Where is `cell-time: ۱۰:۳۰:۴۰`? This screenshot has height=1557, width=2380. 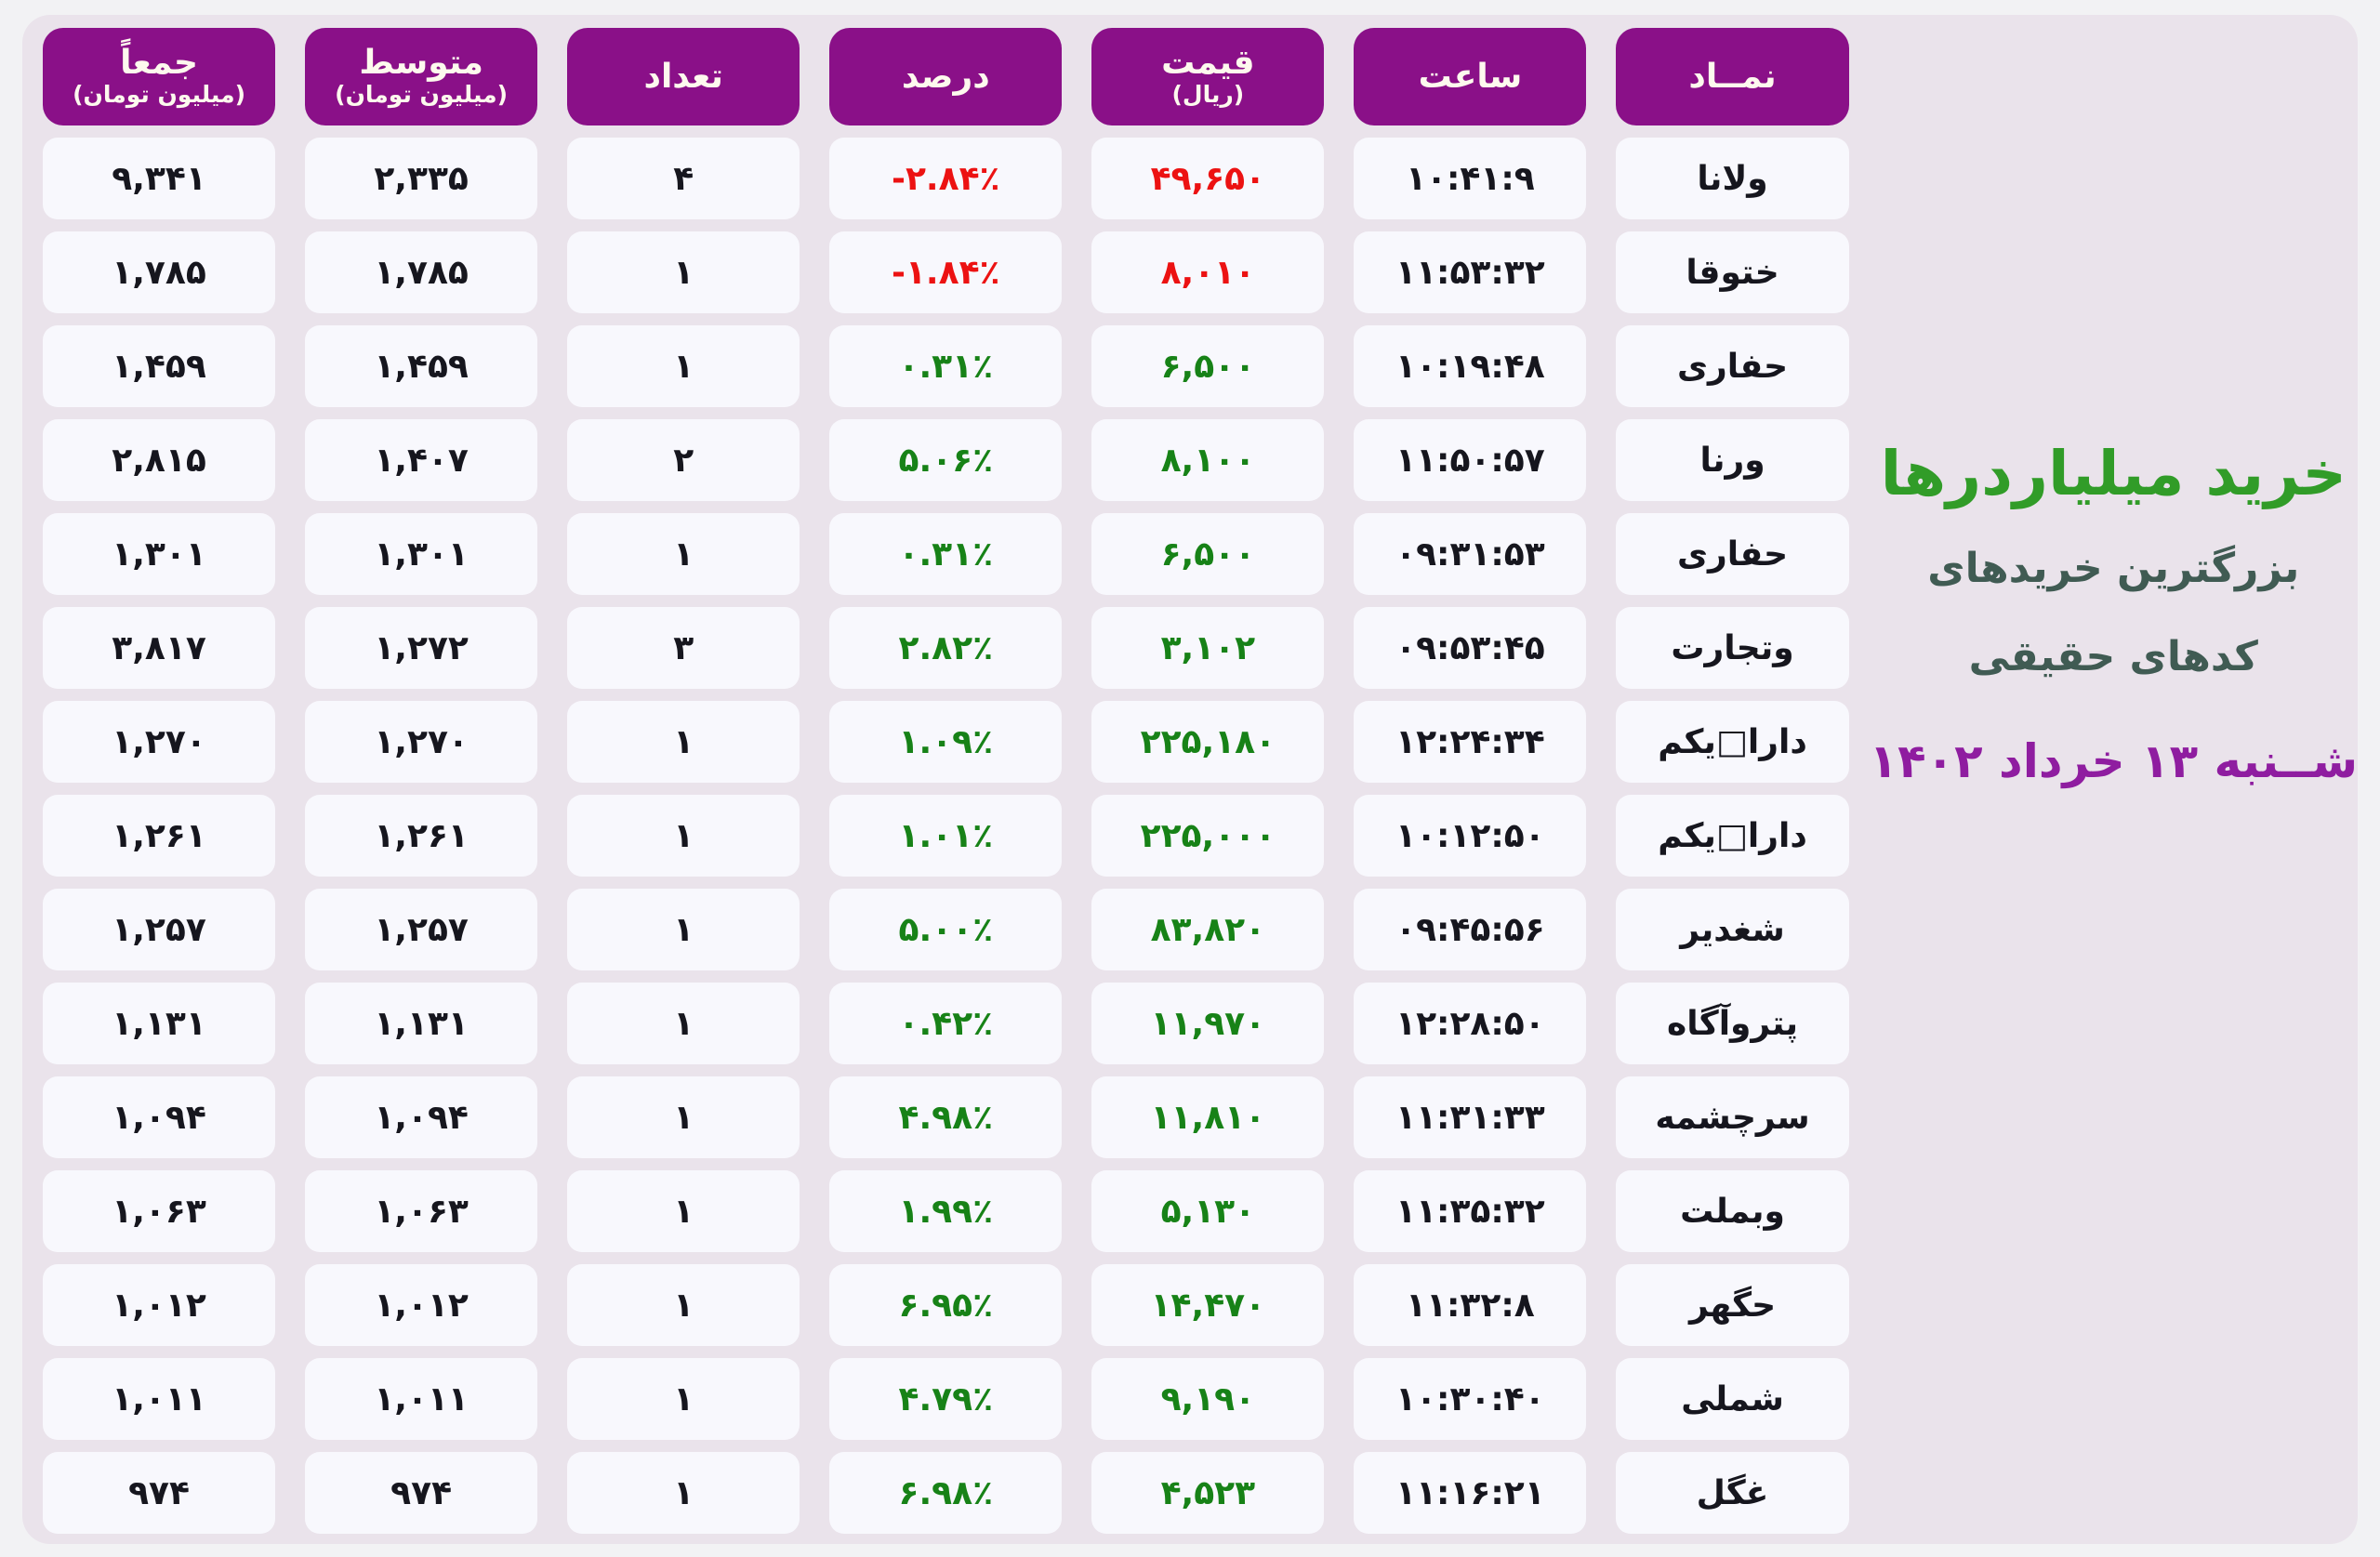 cell-time: ۱۰:۳۰:۴۰ is located at coordinates (1470, 1399).